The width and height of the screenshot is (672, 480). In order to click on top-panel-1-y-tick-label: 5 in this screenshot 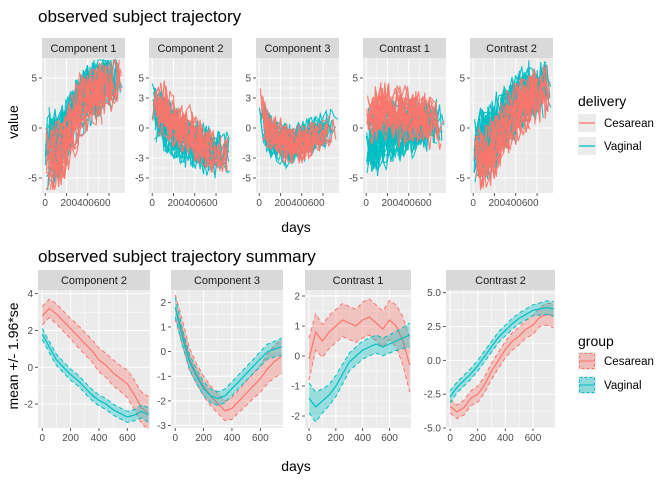, I will do `click(34, 79)`.